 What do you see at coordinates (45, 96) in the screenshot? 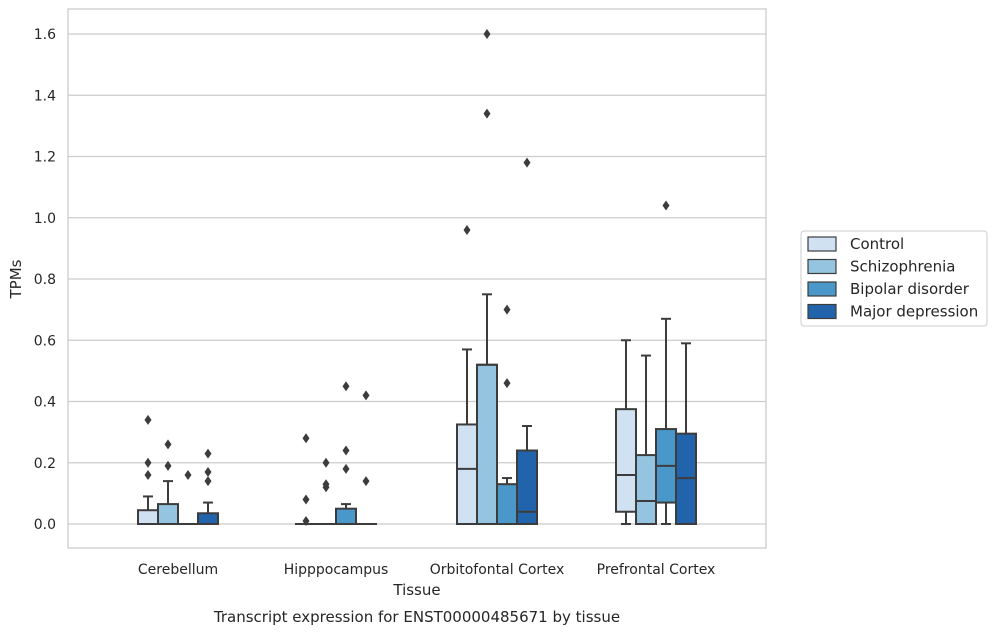
I see `y-tick-label: 1.4` at bounding box center [45, 96].